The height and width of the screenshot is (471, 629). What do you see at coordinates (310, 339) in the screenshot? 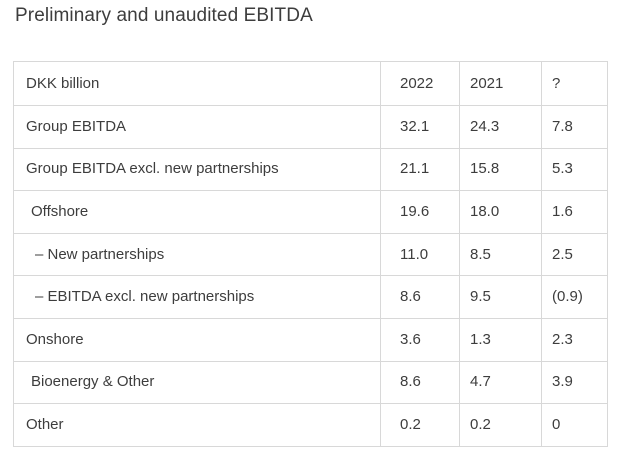
I see `table-row: Onshore 3.6 1.3 2.3` at bounding box center [310, 339].